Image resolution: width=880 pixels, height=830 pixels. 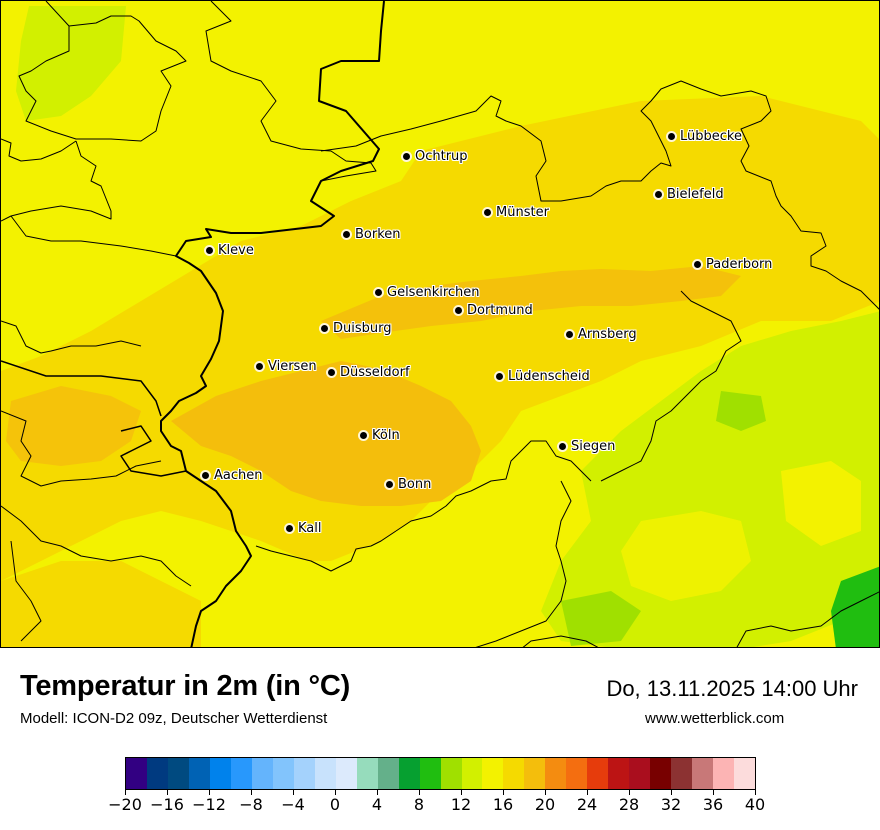 I want to click on city-marker-luedenscheid: Lüdenscheid, so click(x=543, y=376).